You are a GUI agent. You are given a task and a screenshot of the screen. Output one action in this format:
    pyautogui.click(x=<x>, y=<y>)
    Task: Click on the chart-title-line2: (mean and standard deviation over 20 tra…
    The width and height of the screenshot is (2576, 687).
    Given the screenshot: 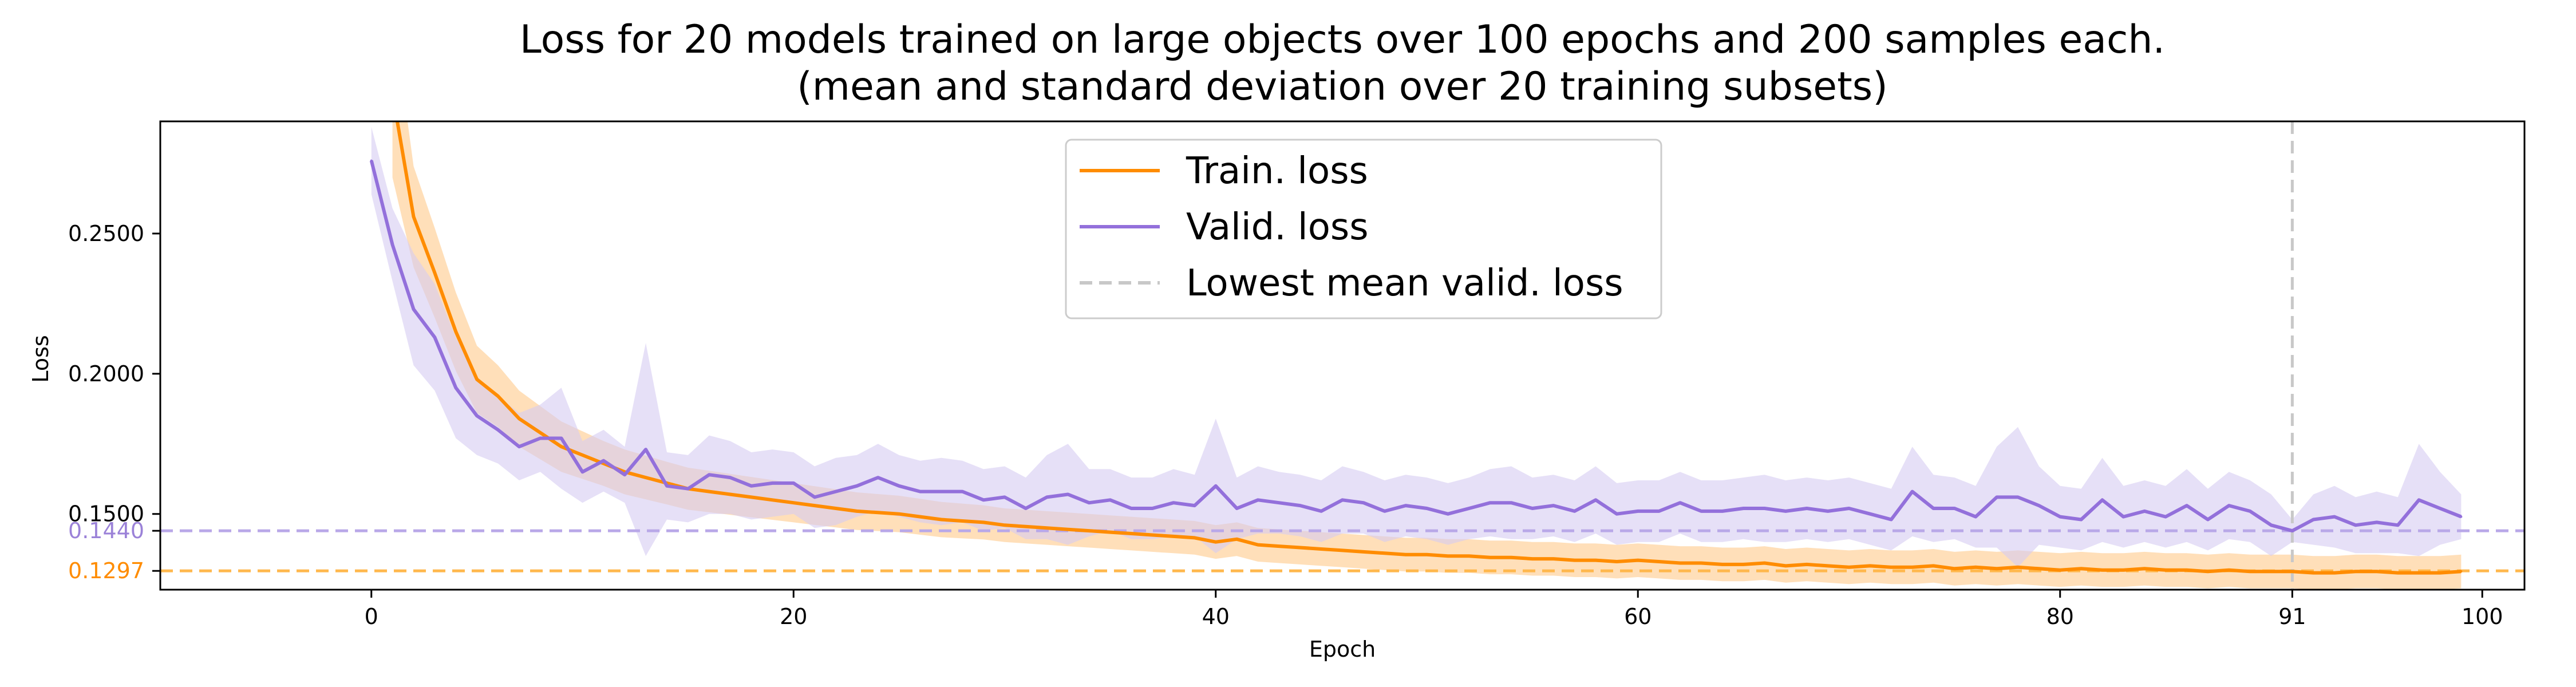 What is the action you would take?
    pyautogui.click(x=1342, y=86)
    